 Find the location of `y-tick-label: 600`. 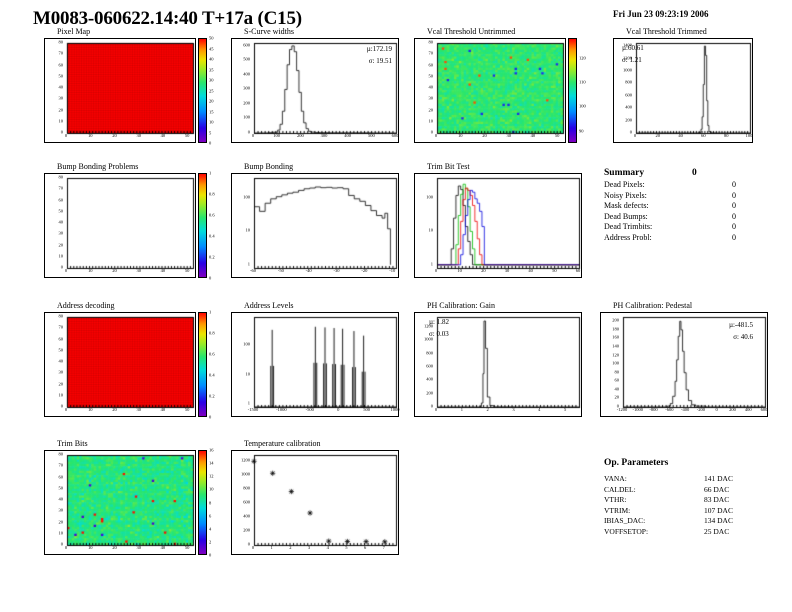

y-tick-label: 600 is located at coordinates (246, 45).